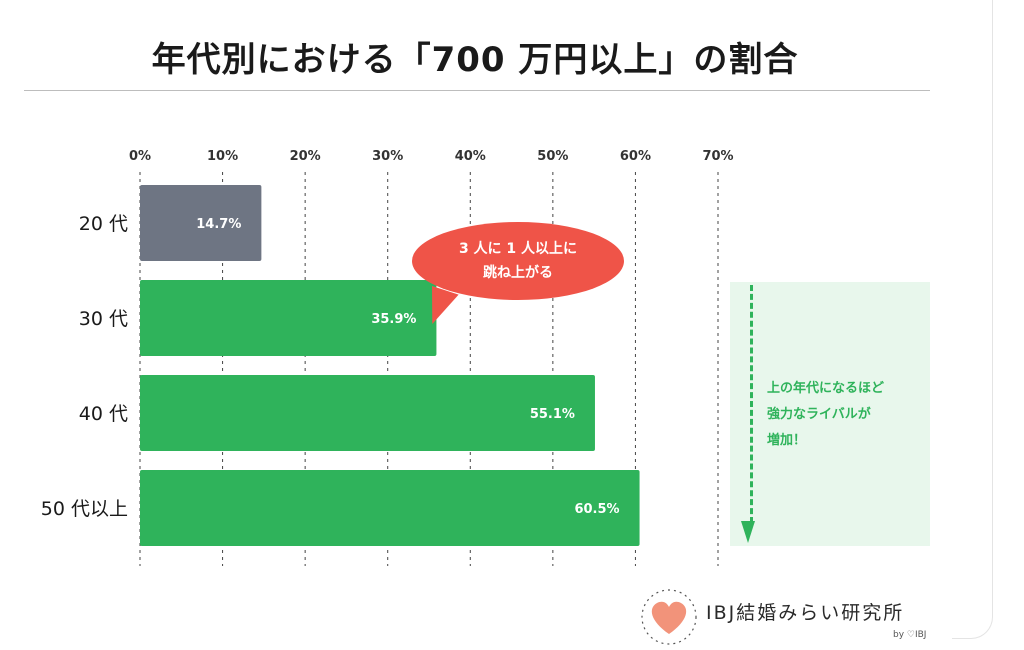 The height and width of the screenshot is (650, 1024). Describe the element at coordinates (103, 414) in the screenshot. I see `category-label: 40 代` at that location.